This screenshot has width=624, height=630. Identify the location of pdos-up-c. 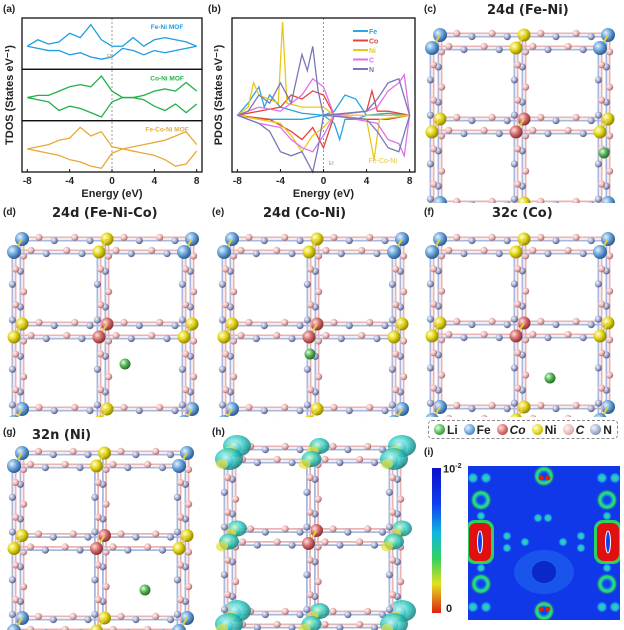
(324, 94).